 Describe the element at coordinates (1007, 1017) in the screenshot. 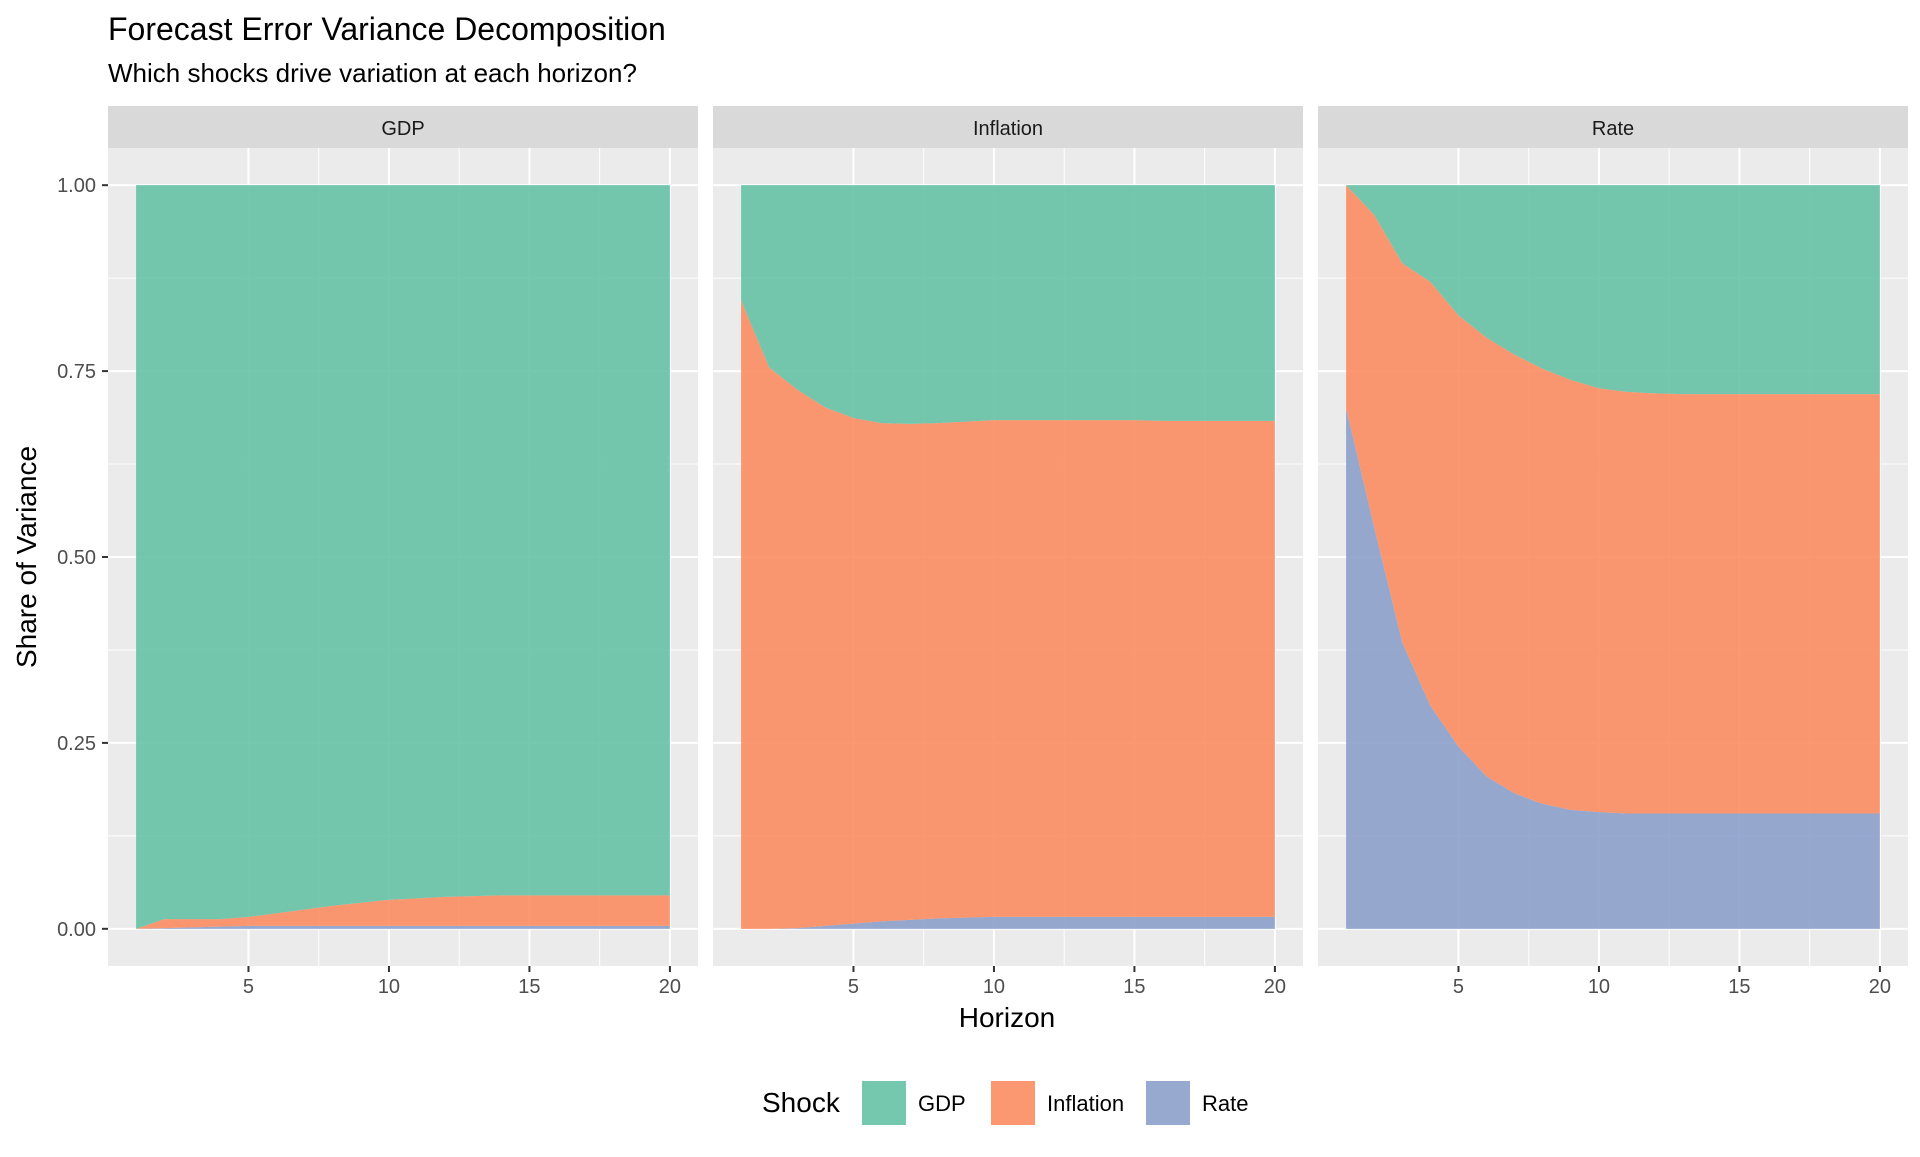

I see `x-axis-title: Horizon` at that location.